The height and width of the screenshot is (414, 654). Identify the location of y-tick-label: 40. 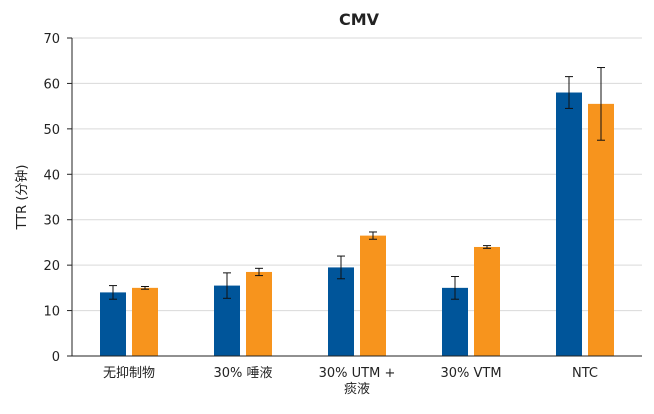
(51, 175).